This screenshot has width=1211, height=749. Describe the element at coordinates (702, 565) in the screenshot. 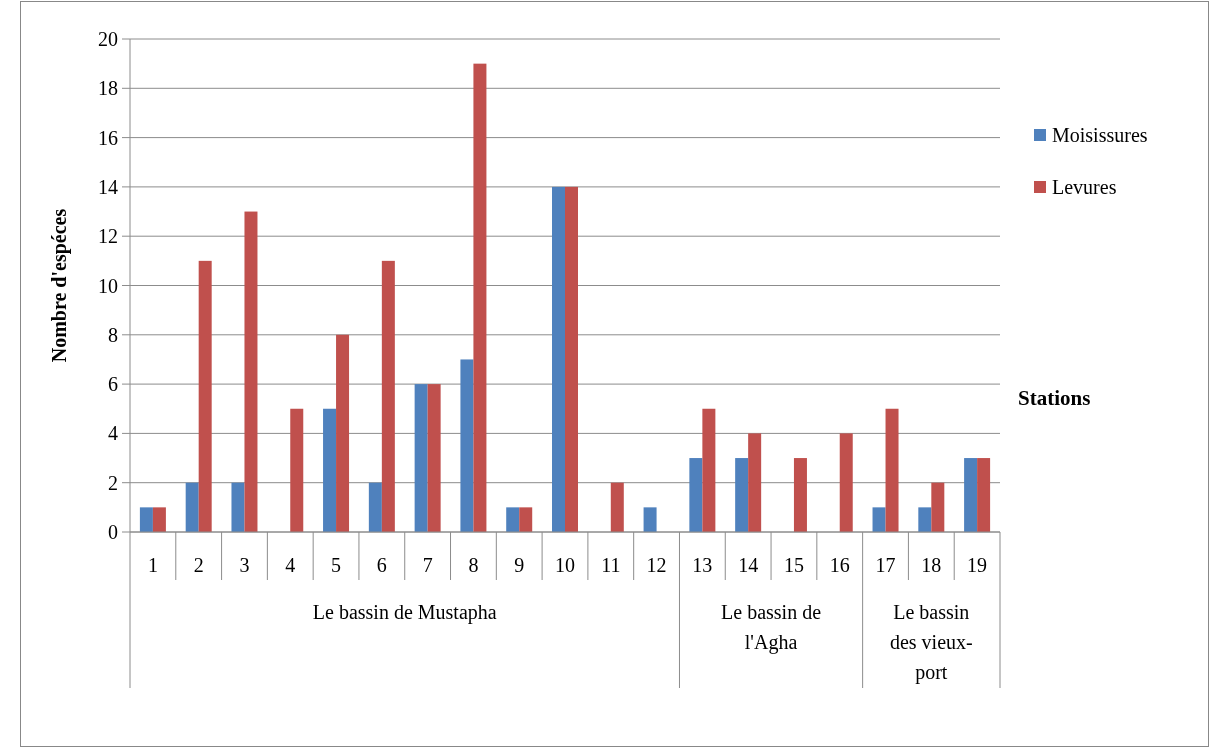

I see `x-tick-label: 13` at that location.